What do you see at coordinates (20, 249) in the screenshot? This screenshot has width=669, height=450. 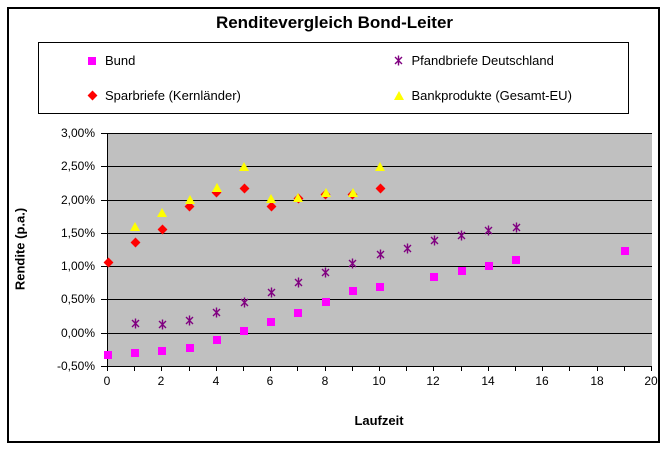 I see `y-axis-title: Rendite (p.a.)` at bounding box center [20, 249].